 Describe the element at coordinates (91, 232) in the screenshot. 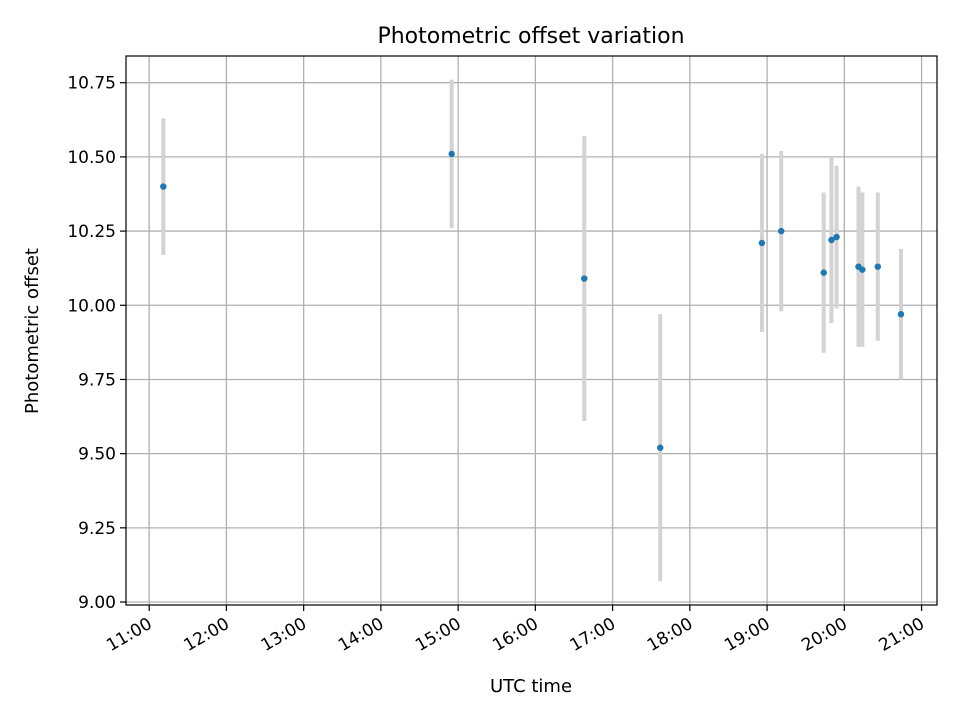

I see `y-tick-label: 10.25` at that location.